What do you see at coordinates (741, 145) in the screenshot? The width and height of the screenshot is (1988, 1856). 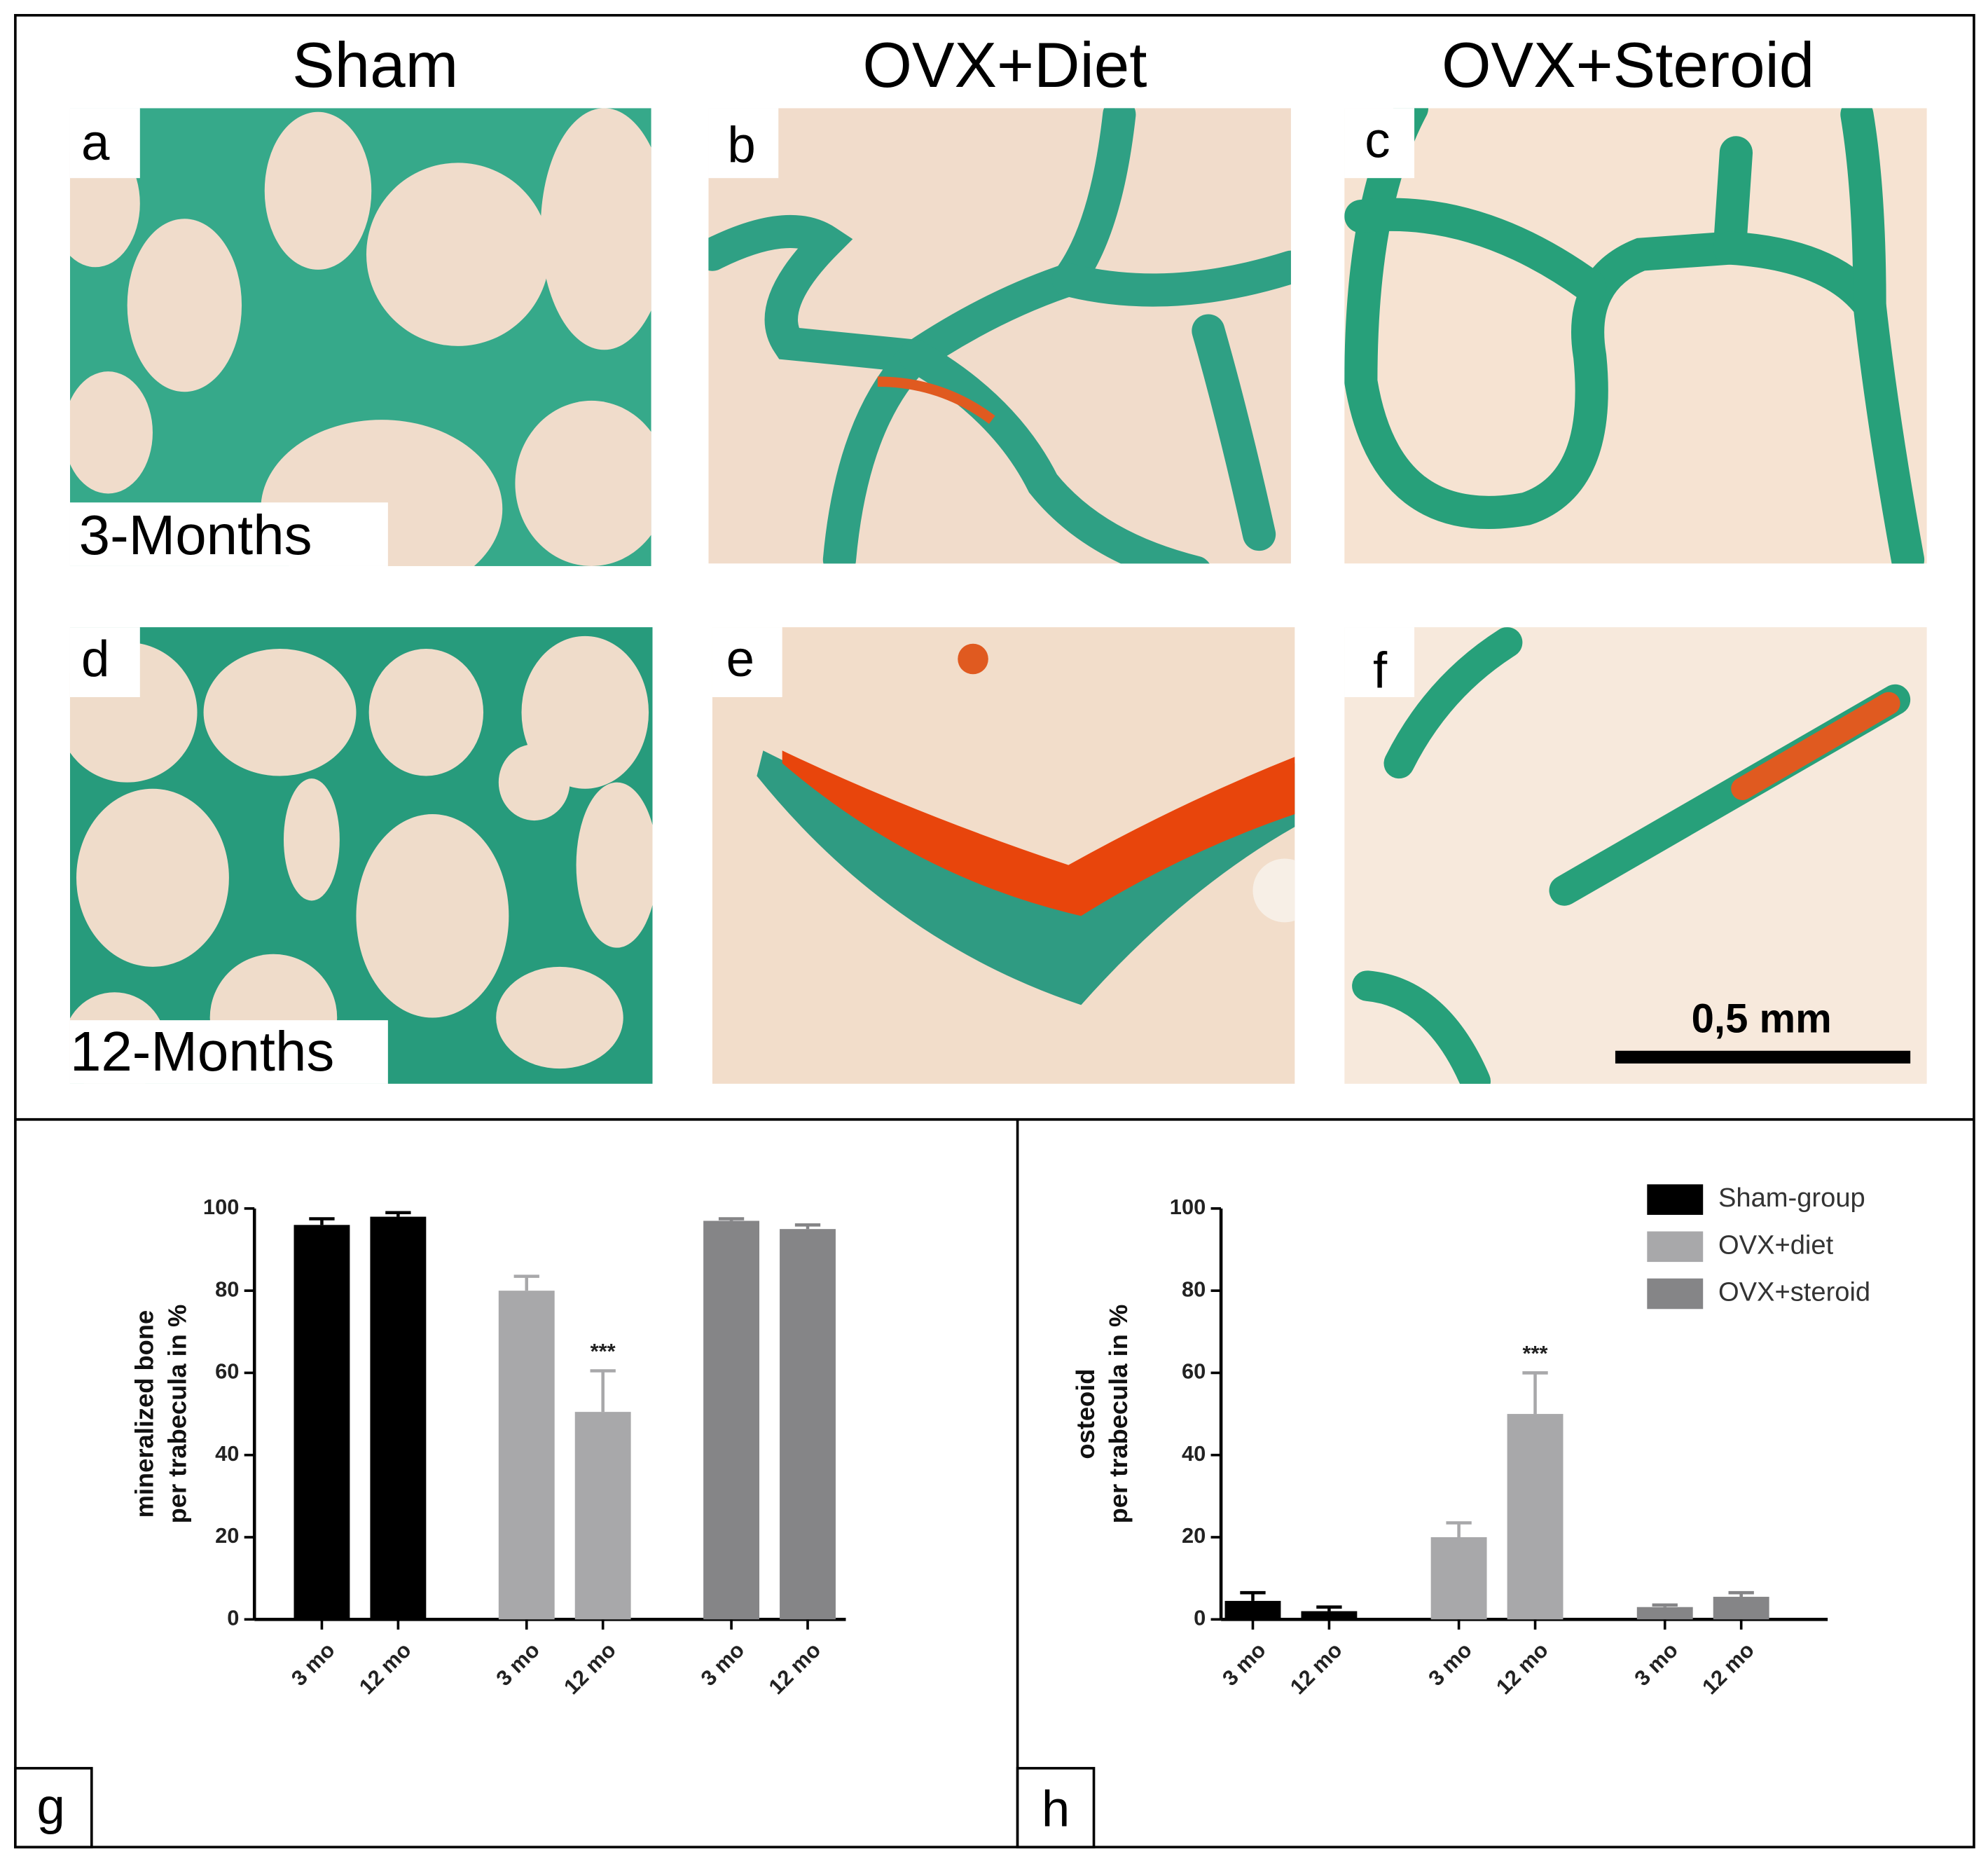 I see `panel-letter: b` at bounding box center [741, 145].